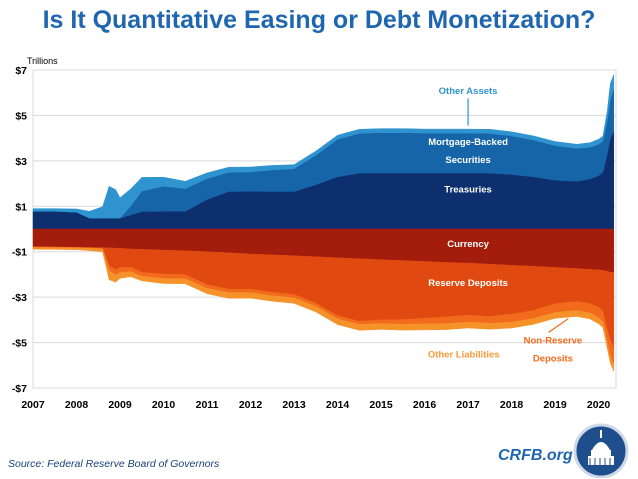  What do you see at coordinates (518, 215) in the screenshot?
I see `callout-lines` at bounding box center [518, 215].